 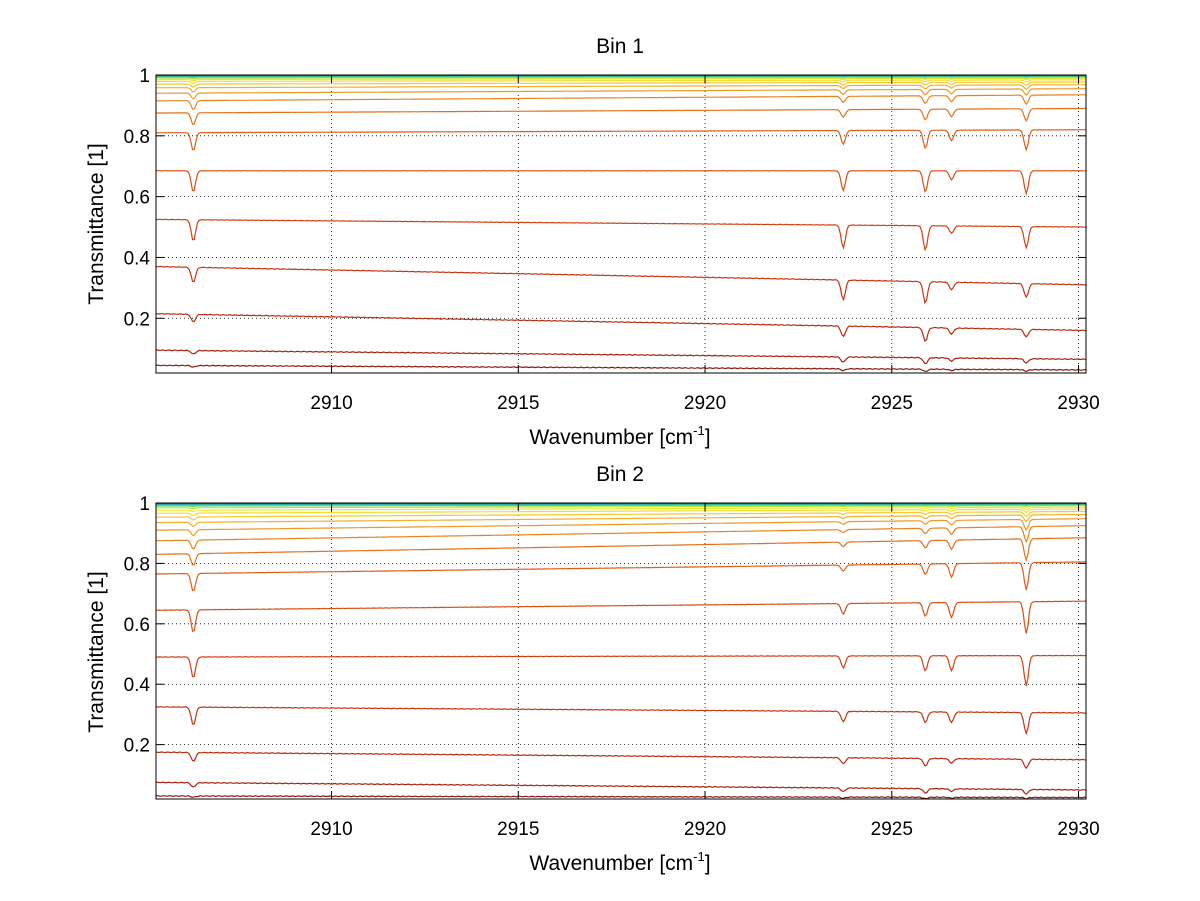 I want to click on chart-title: Bin 2, so click(x=620, y=474).